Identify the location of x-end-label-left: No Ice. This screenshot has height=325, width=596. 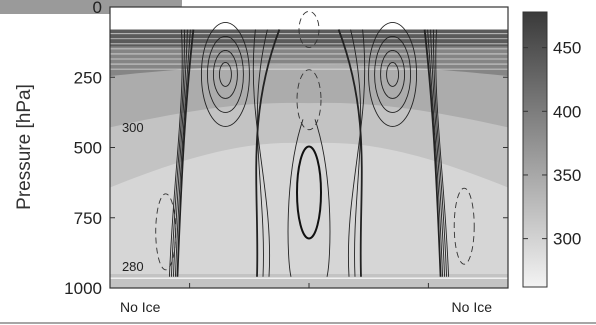
(140, 307).